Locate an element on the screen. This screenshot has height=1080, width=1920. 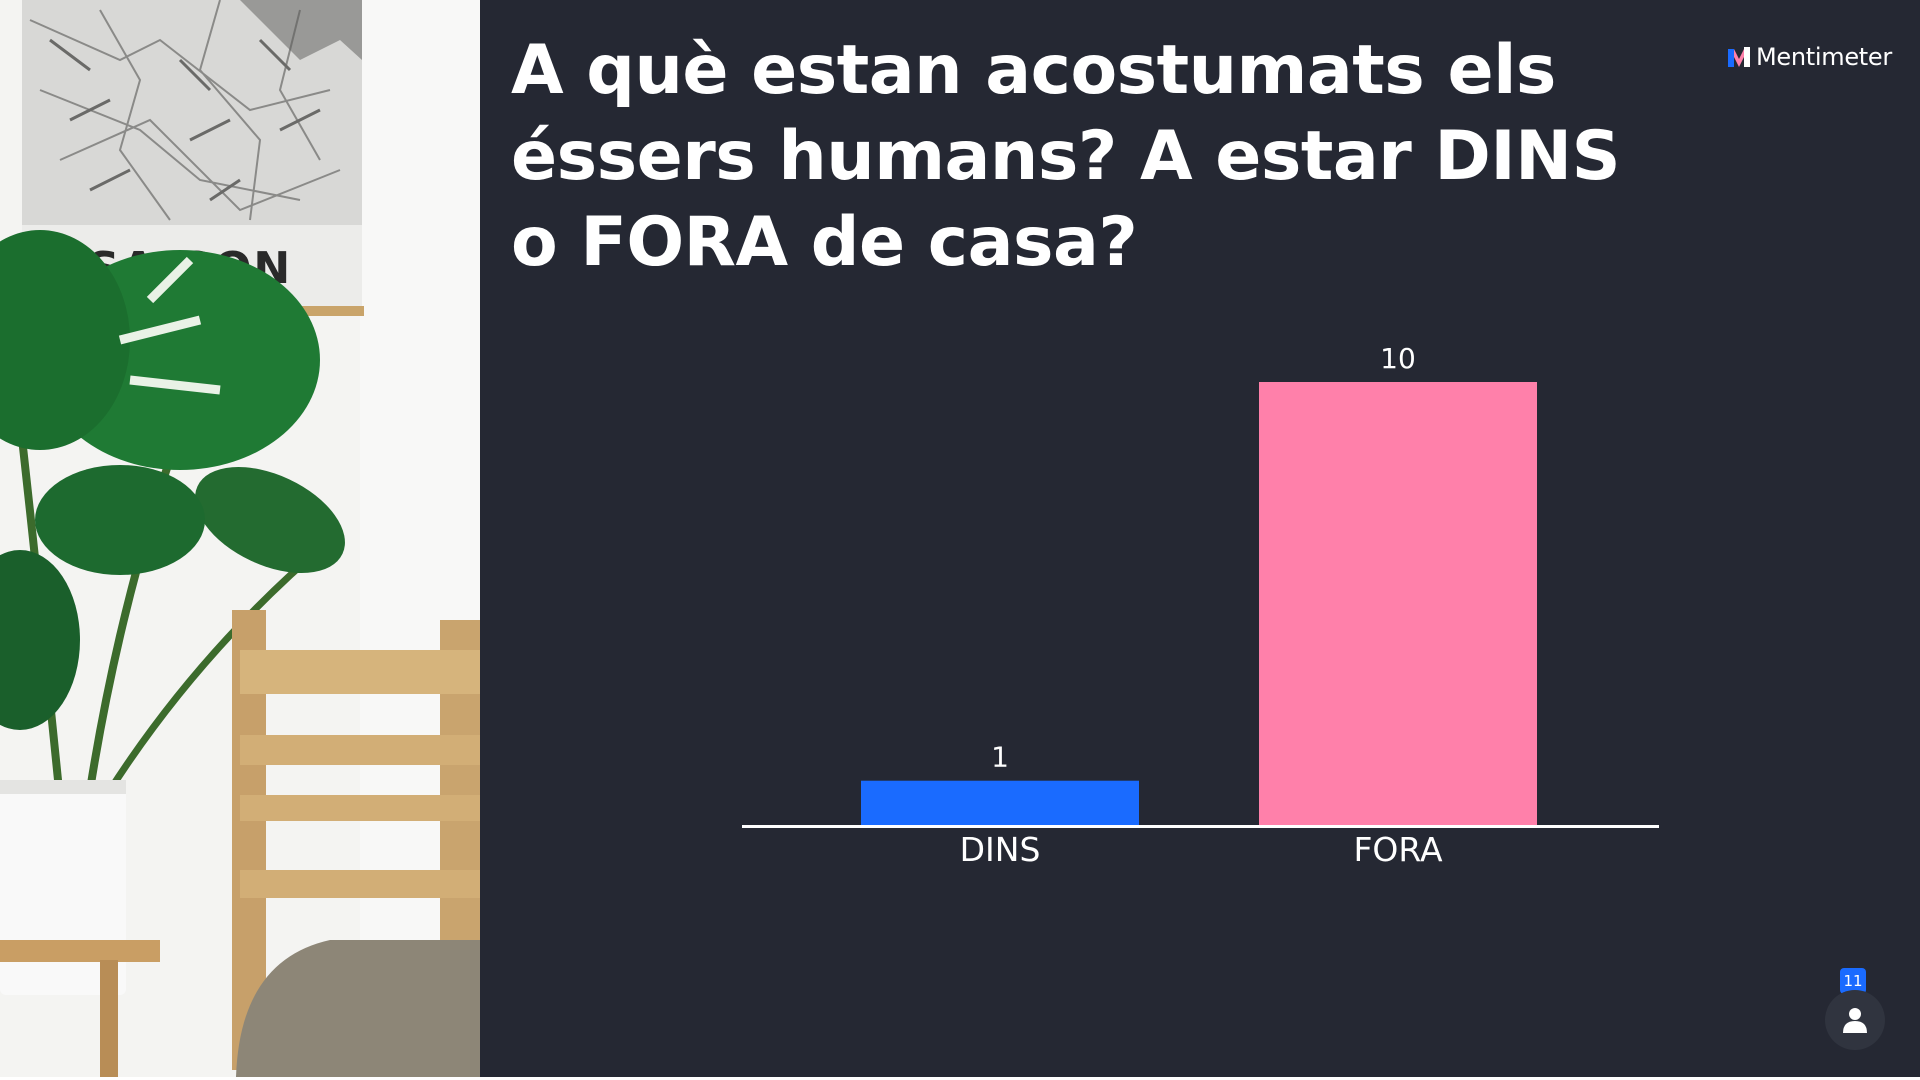
brand: Mentimeter is located at coordinates (1810, 57).